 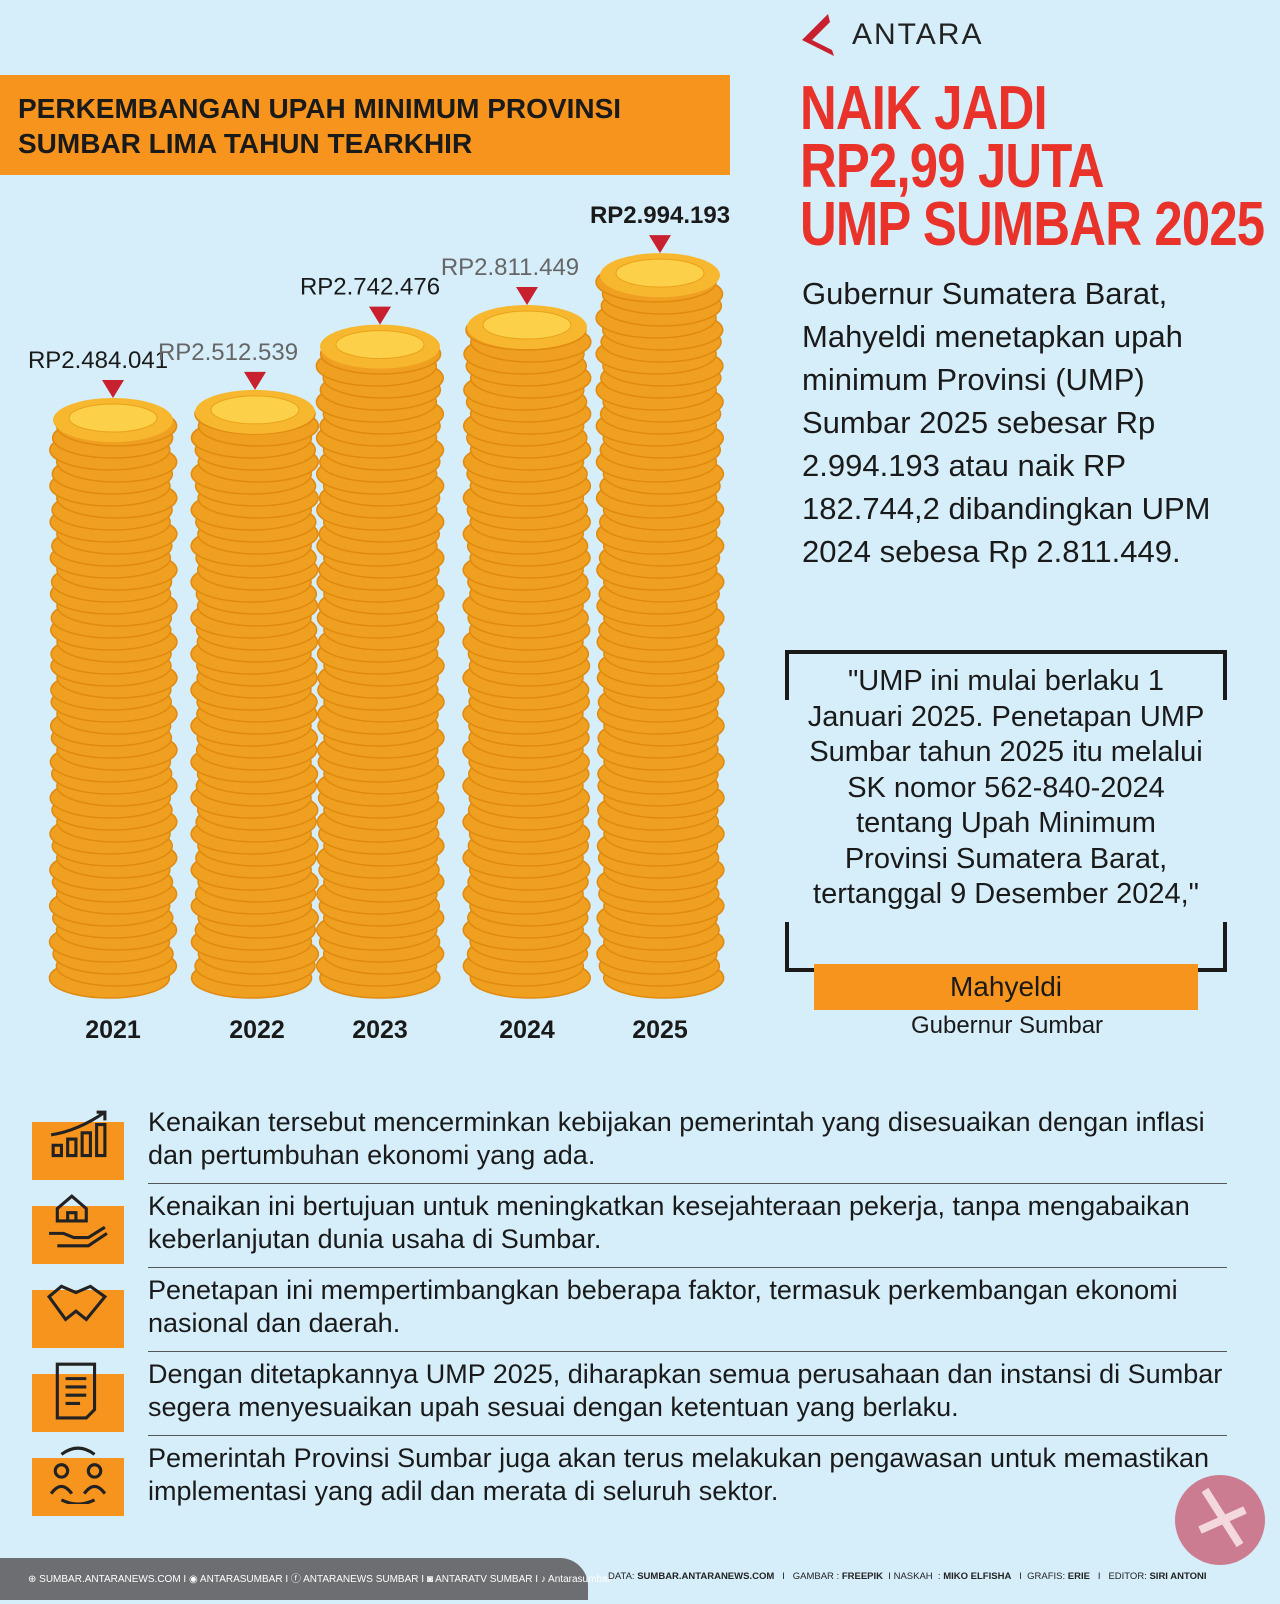 I want to click on headline-line-3: UMP SUMBAR 2025, so click(x=1032, y=224).